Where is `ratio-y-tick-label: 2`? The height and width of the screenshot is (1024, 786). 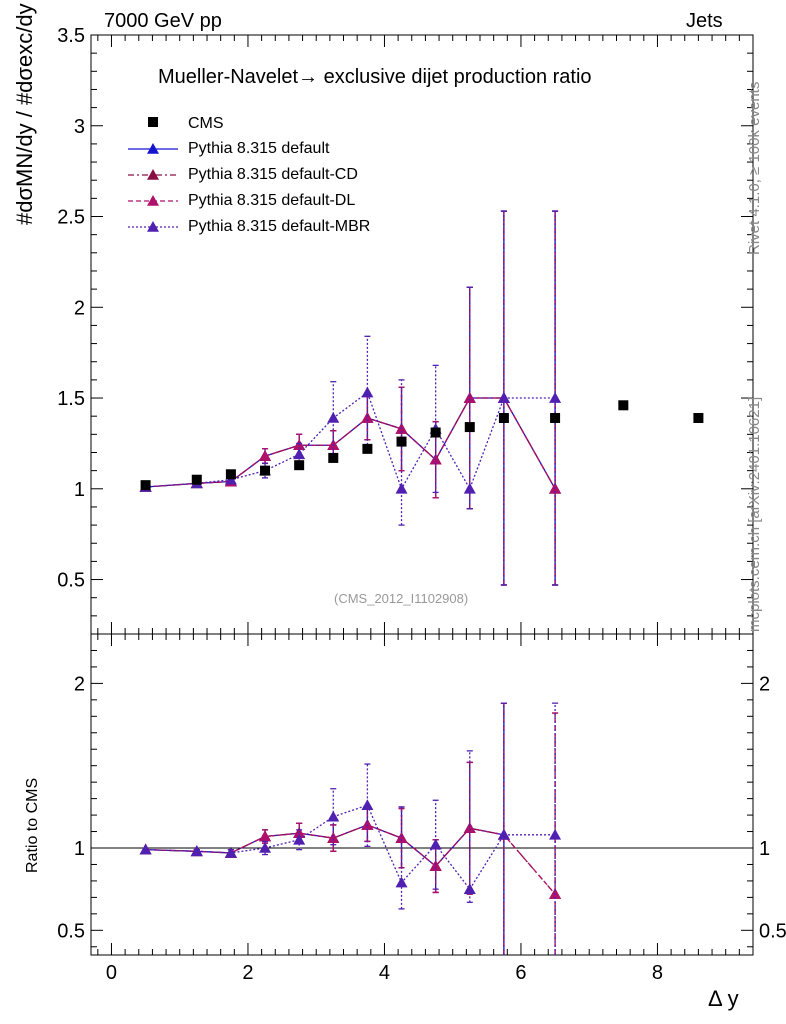 ratio-y-tick-label: 2 is located at coordinates (79, 684).